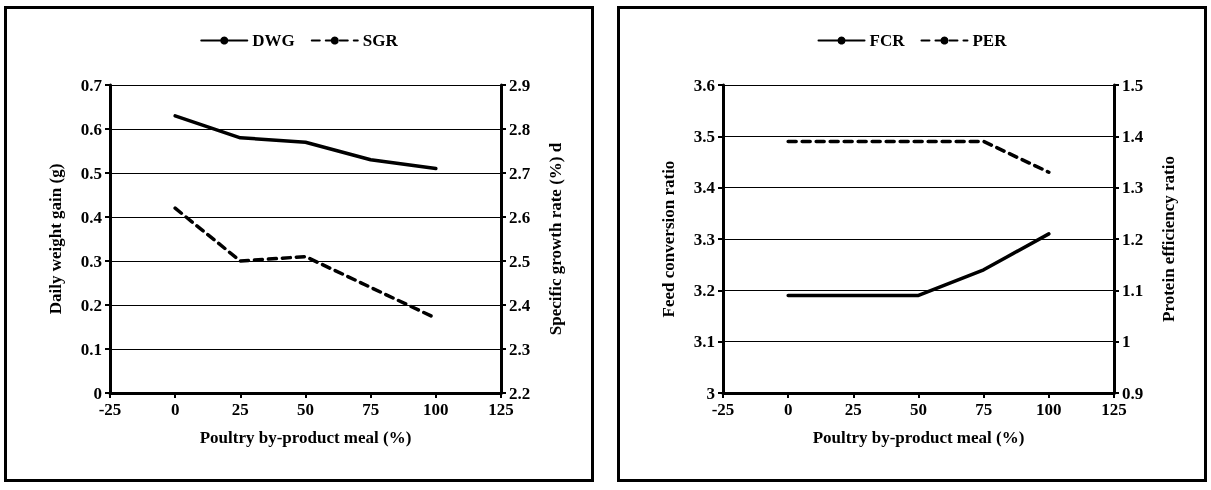  What do you see at coordinates (91, 349) in the screenshot?
I see `y-tick-label: 0.1` at bounding box center [91, 349].